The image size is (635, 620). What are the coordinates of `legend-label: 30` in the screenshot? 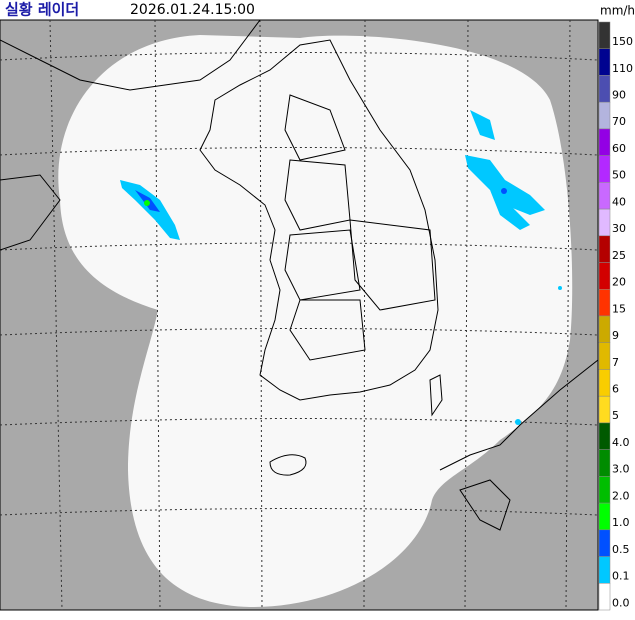 It's located at (619, 228).